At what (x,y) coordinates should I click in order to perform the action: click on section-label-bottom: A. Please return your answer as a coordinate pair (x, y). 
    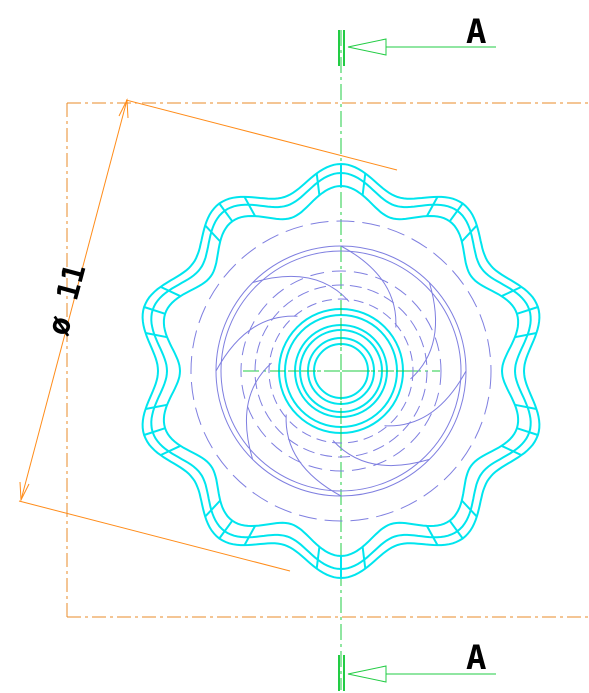
    Looking at the image, I should click on (476, 658).